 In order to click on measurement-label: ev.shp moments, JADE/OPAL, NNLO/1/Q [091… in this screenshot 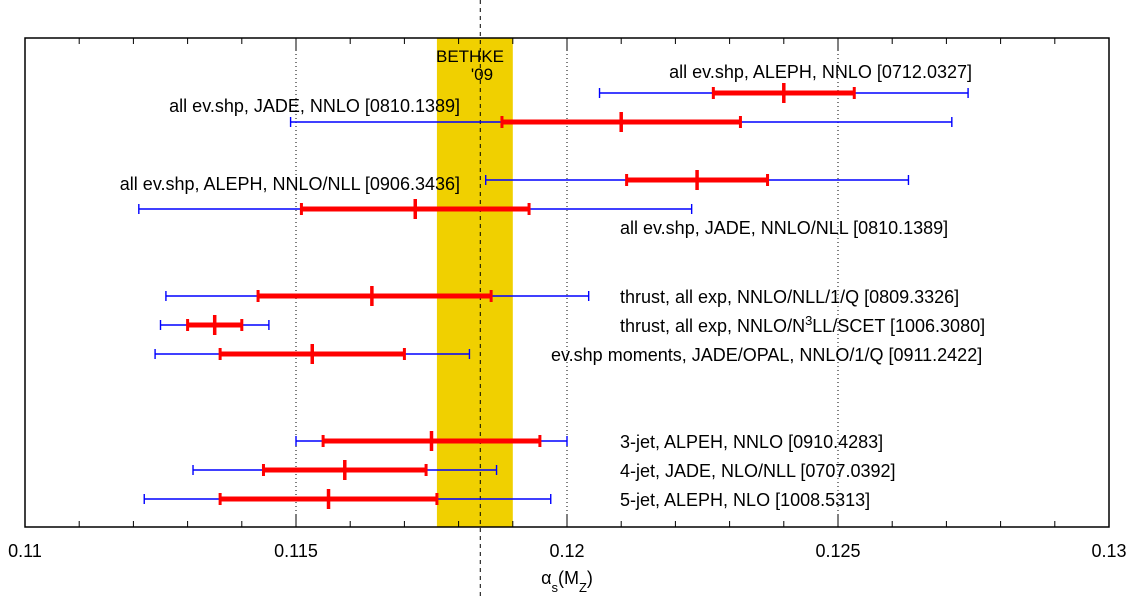, I will do `click(766, 355)`.